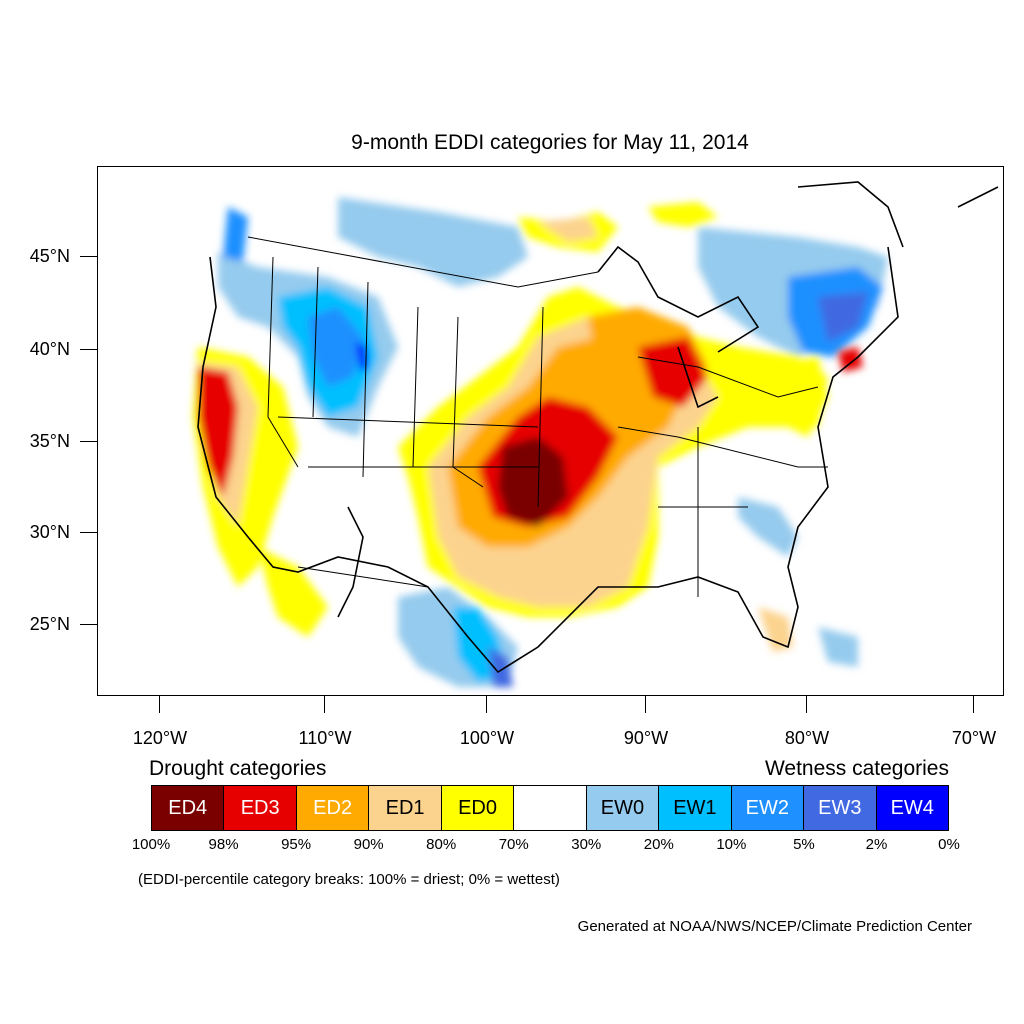 Image resolution: width=1024 pixels, height=1024 pixels. I want to click on break-label: 20%, so click(658, 844).